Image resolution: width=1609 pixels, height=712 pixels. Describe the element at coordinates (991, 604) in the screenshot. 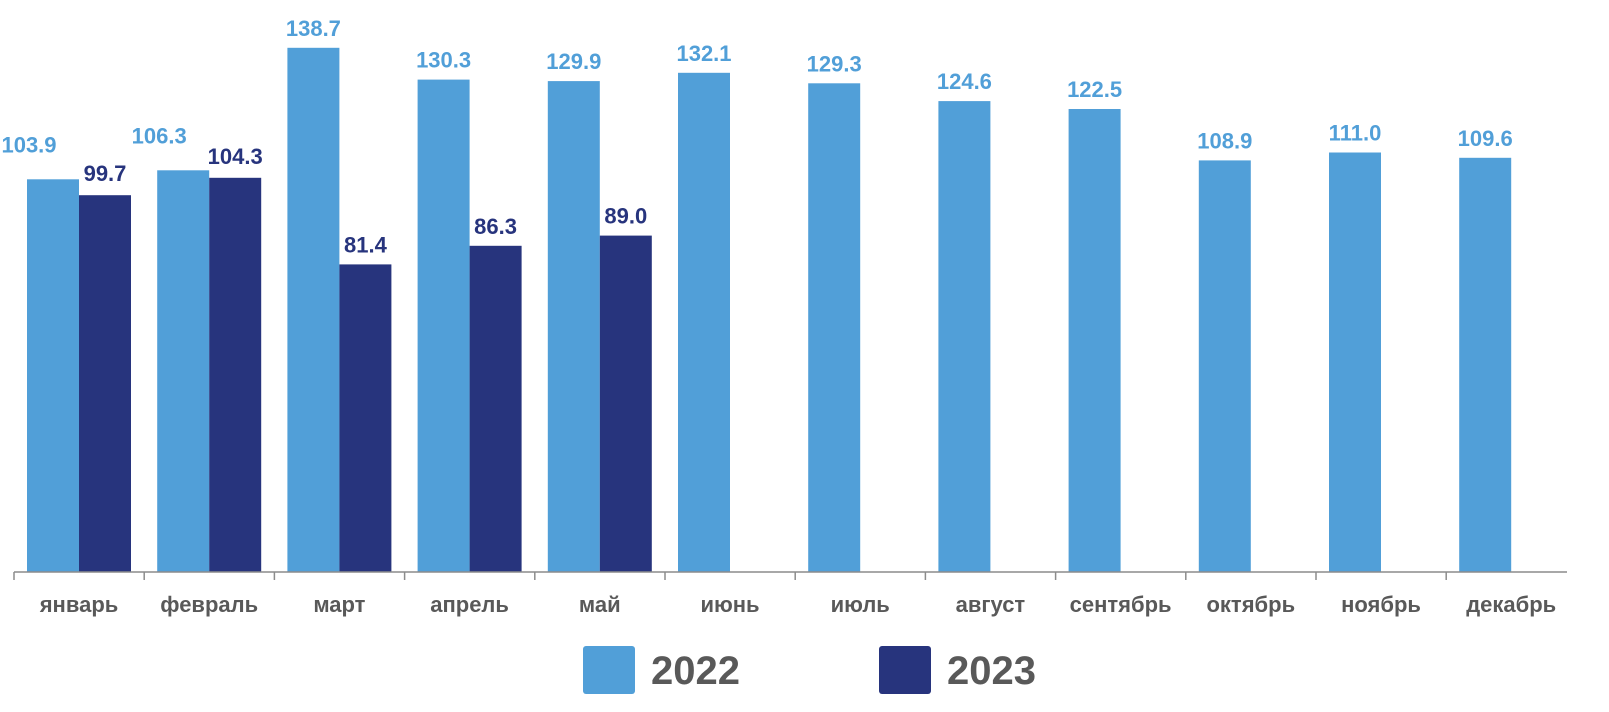

I see `x-tick-label-август: август` at that location.